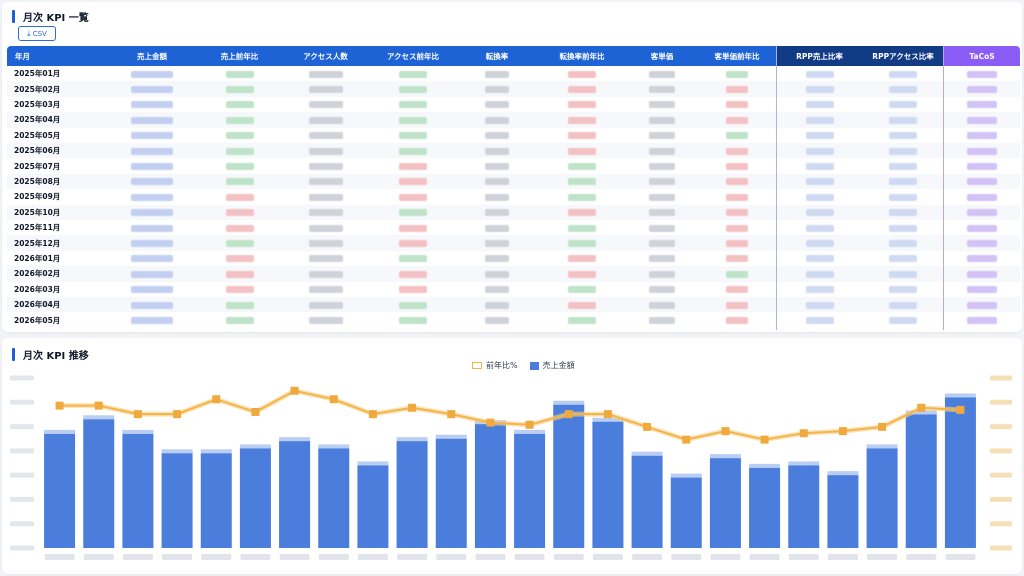 This screenshot has height=576, width=1024. I want to click on column-header-rpp-sales: RPP売上比率, so click(819, 56).